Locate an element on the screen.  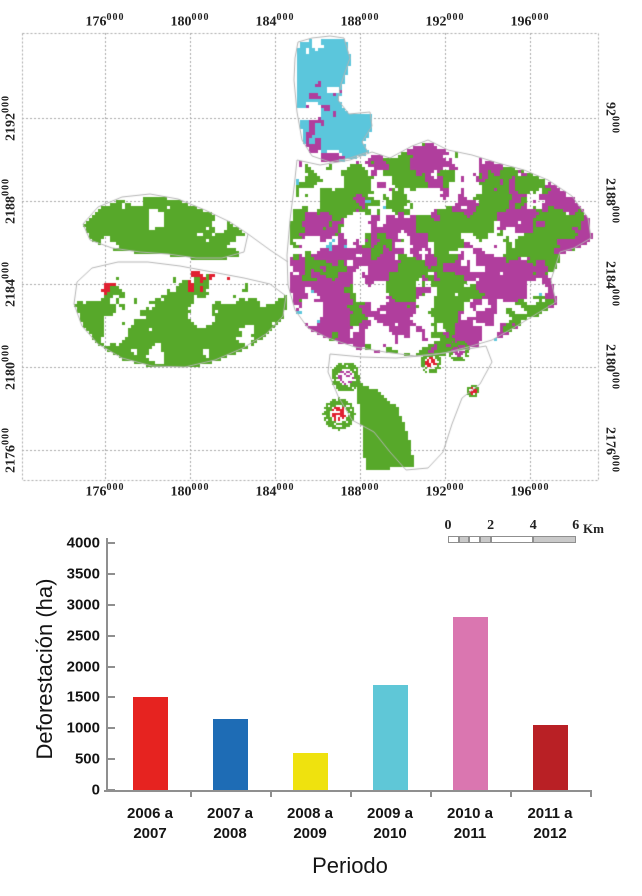
x-category-label: 2008 a 2009 is located at coordinates (310, 823).